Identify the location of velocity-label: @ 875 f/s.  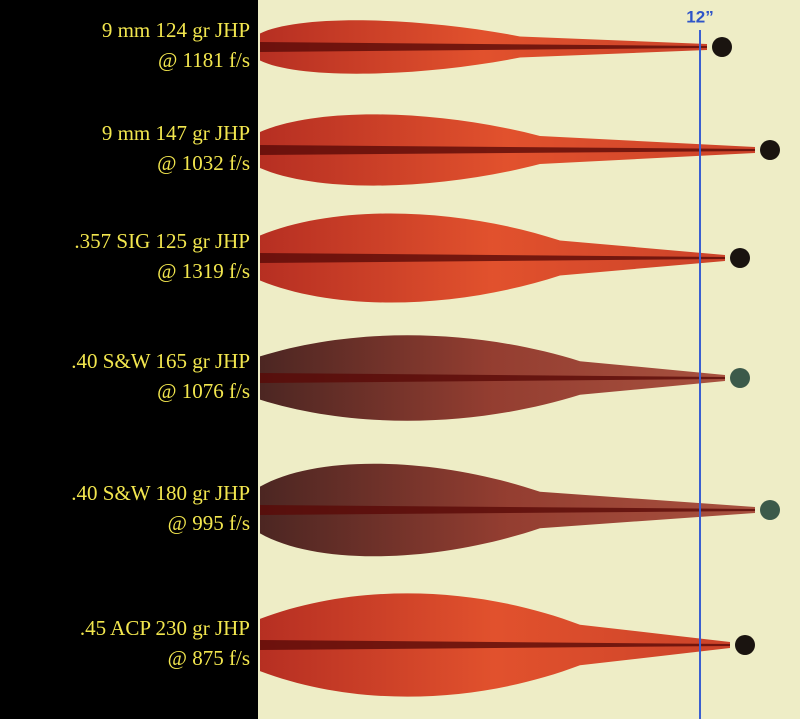
(209, 658).